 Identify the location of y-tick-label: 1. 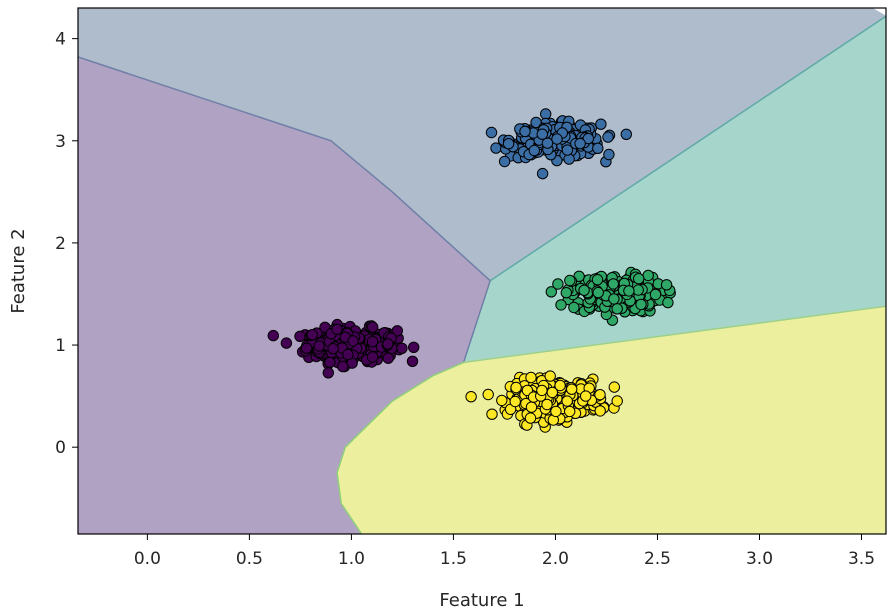
(60, 346).